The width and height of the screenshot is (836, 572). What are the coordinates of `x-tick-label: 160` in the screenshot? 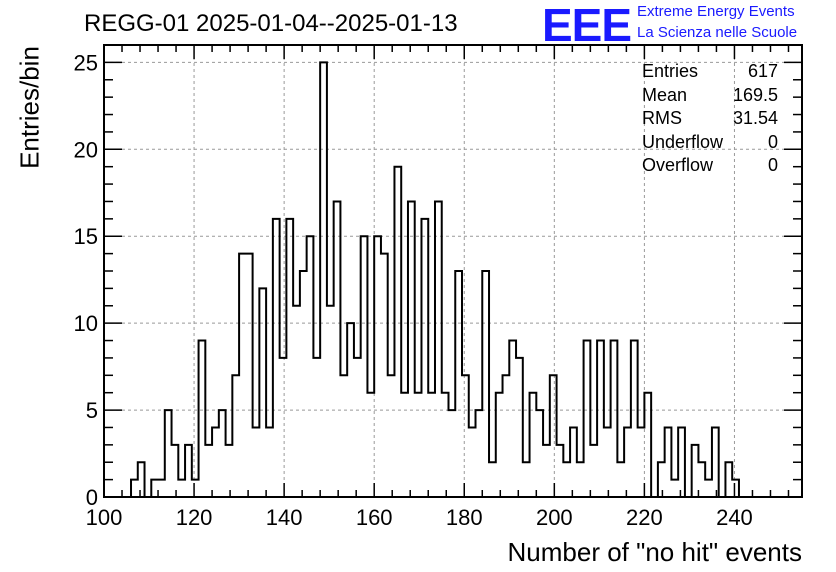 It's located at (374, 517).